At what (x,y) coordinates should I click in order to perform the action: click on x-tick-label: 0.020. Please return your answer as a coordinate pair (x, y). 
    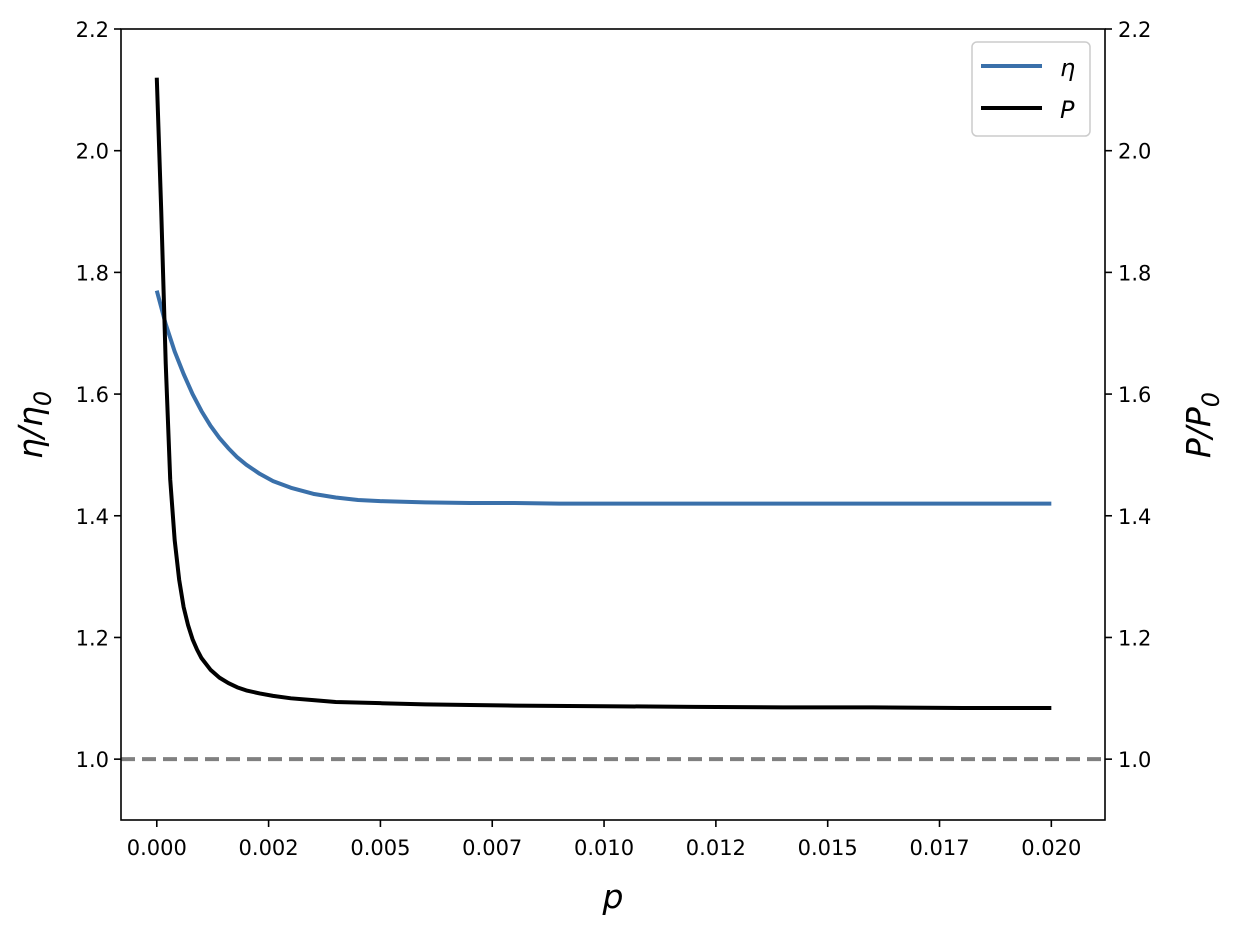
    Looking at the image, I should click on (1051, 848).